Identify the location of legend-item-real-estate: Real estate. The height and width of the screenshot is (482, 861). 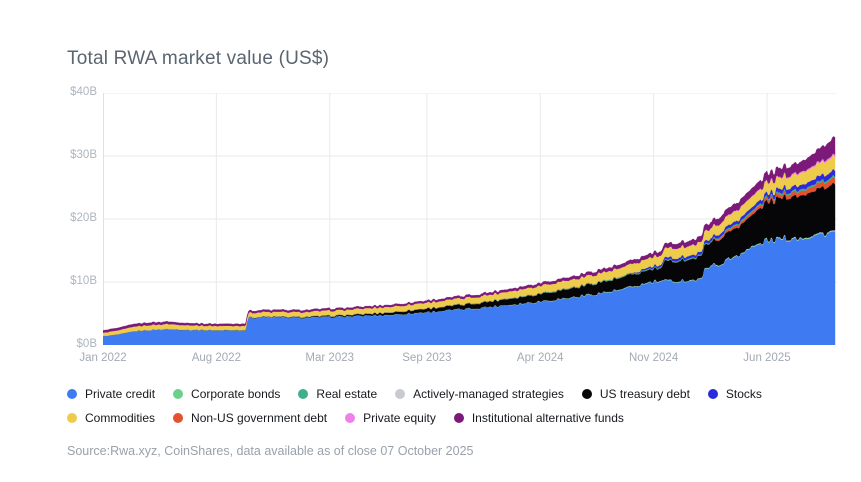
(337, 394).